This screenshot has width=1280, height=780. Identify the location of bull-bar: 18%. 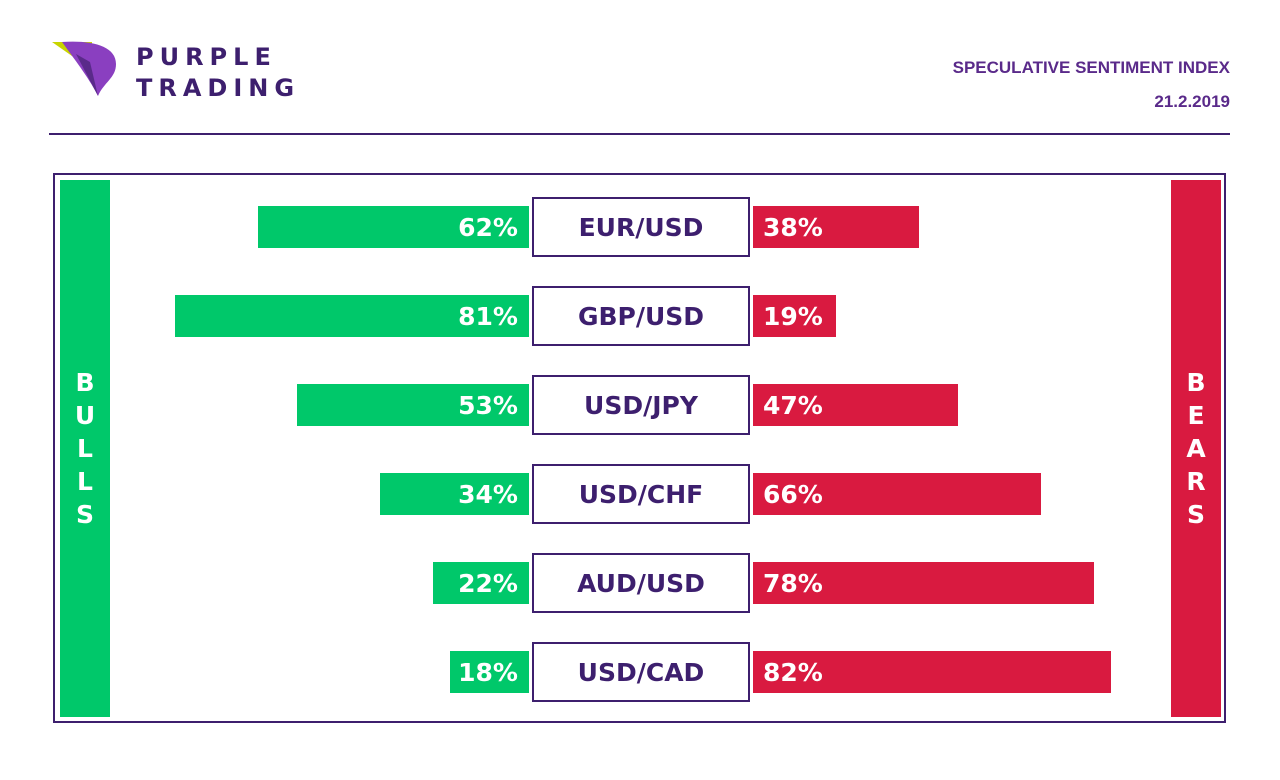
(489, 672).